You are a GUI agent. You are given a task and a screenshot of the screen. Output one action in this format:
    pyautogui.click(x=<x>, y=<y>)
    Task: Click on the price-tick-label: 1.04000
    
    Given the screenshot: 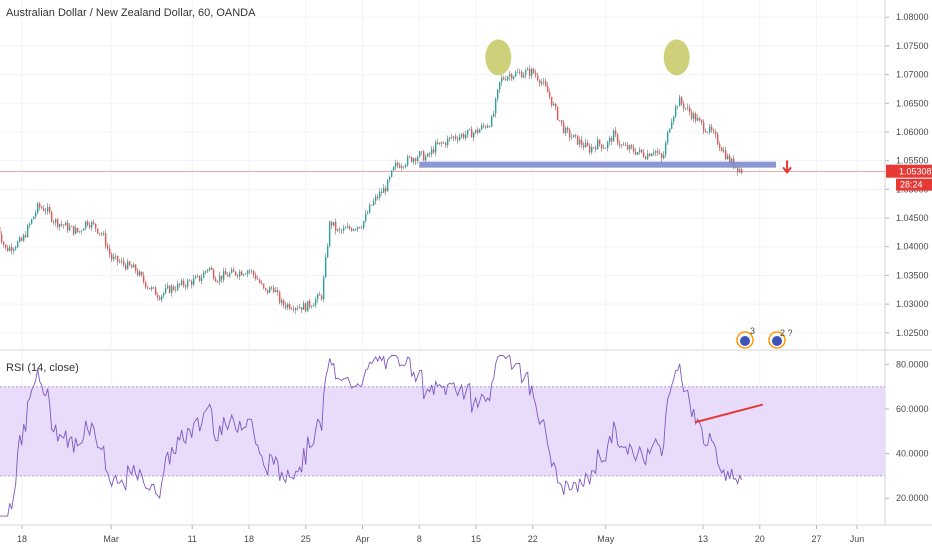 What is the action you would take?
    pyautogui.click(x=912, y=247)
    